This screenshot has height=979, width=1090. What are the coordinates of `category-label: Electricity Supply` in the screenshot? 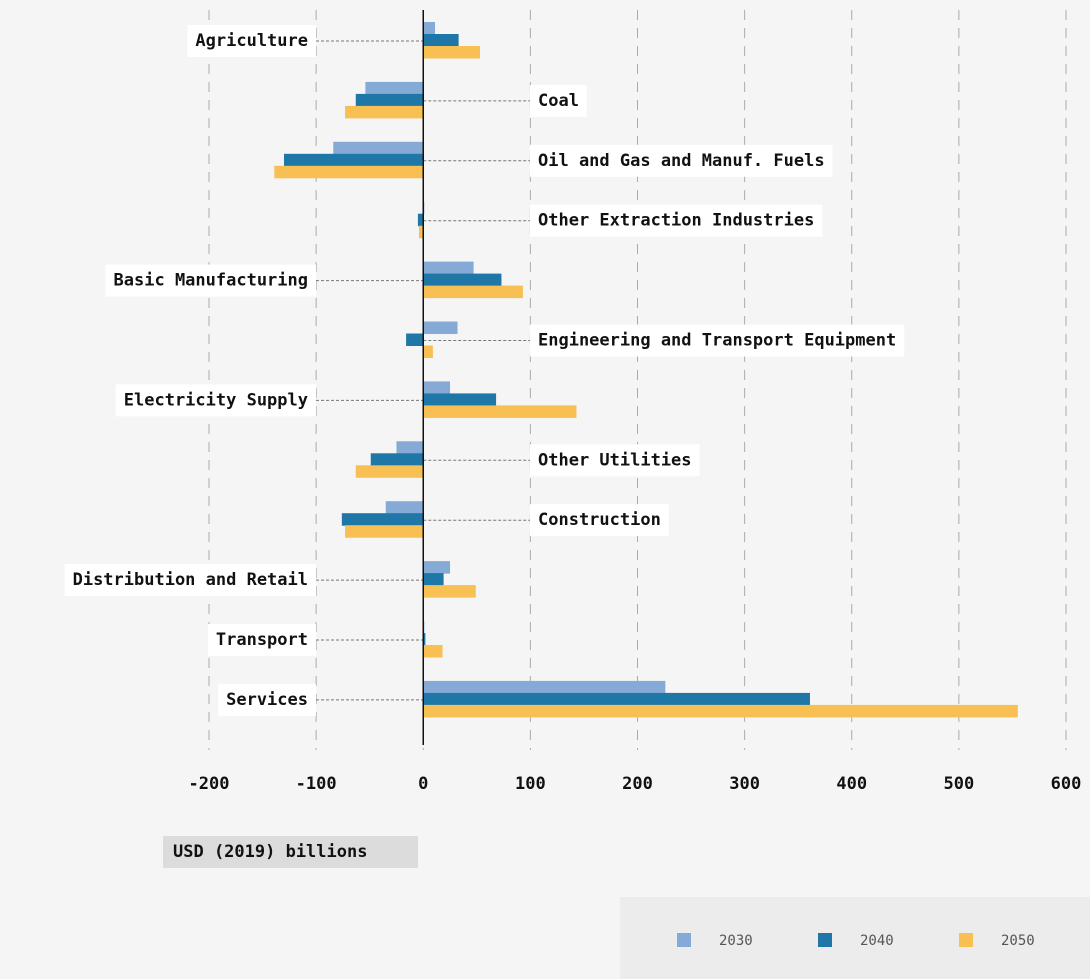 It's located at (216, 400).